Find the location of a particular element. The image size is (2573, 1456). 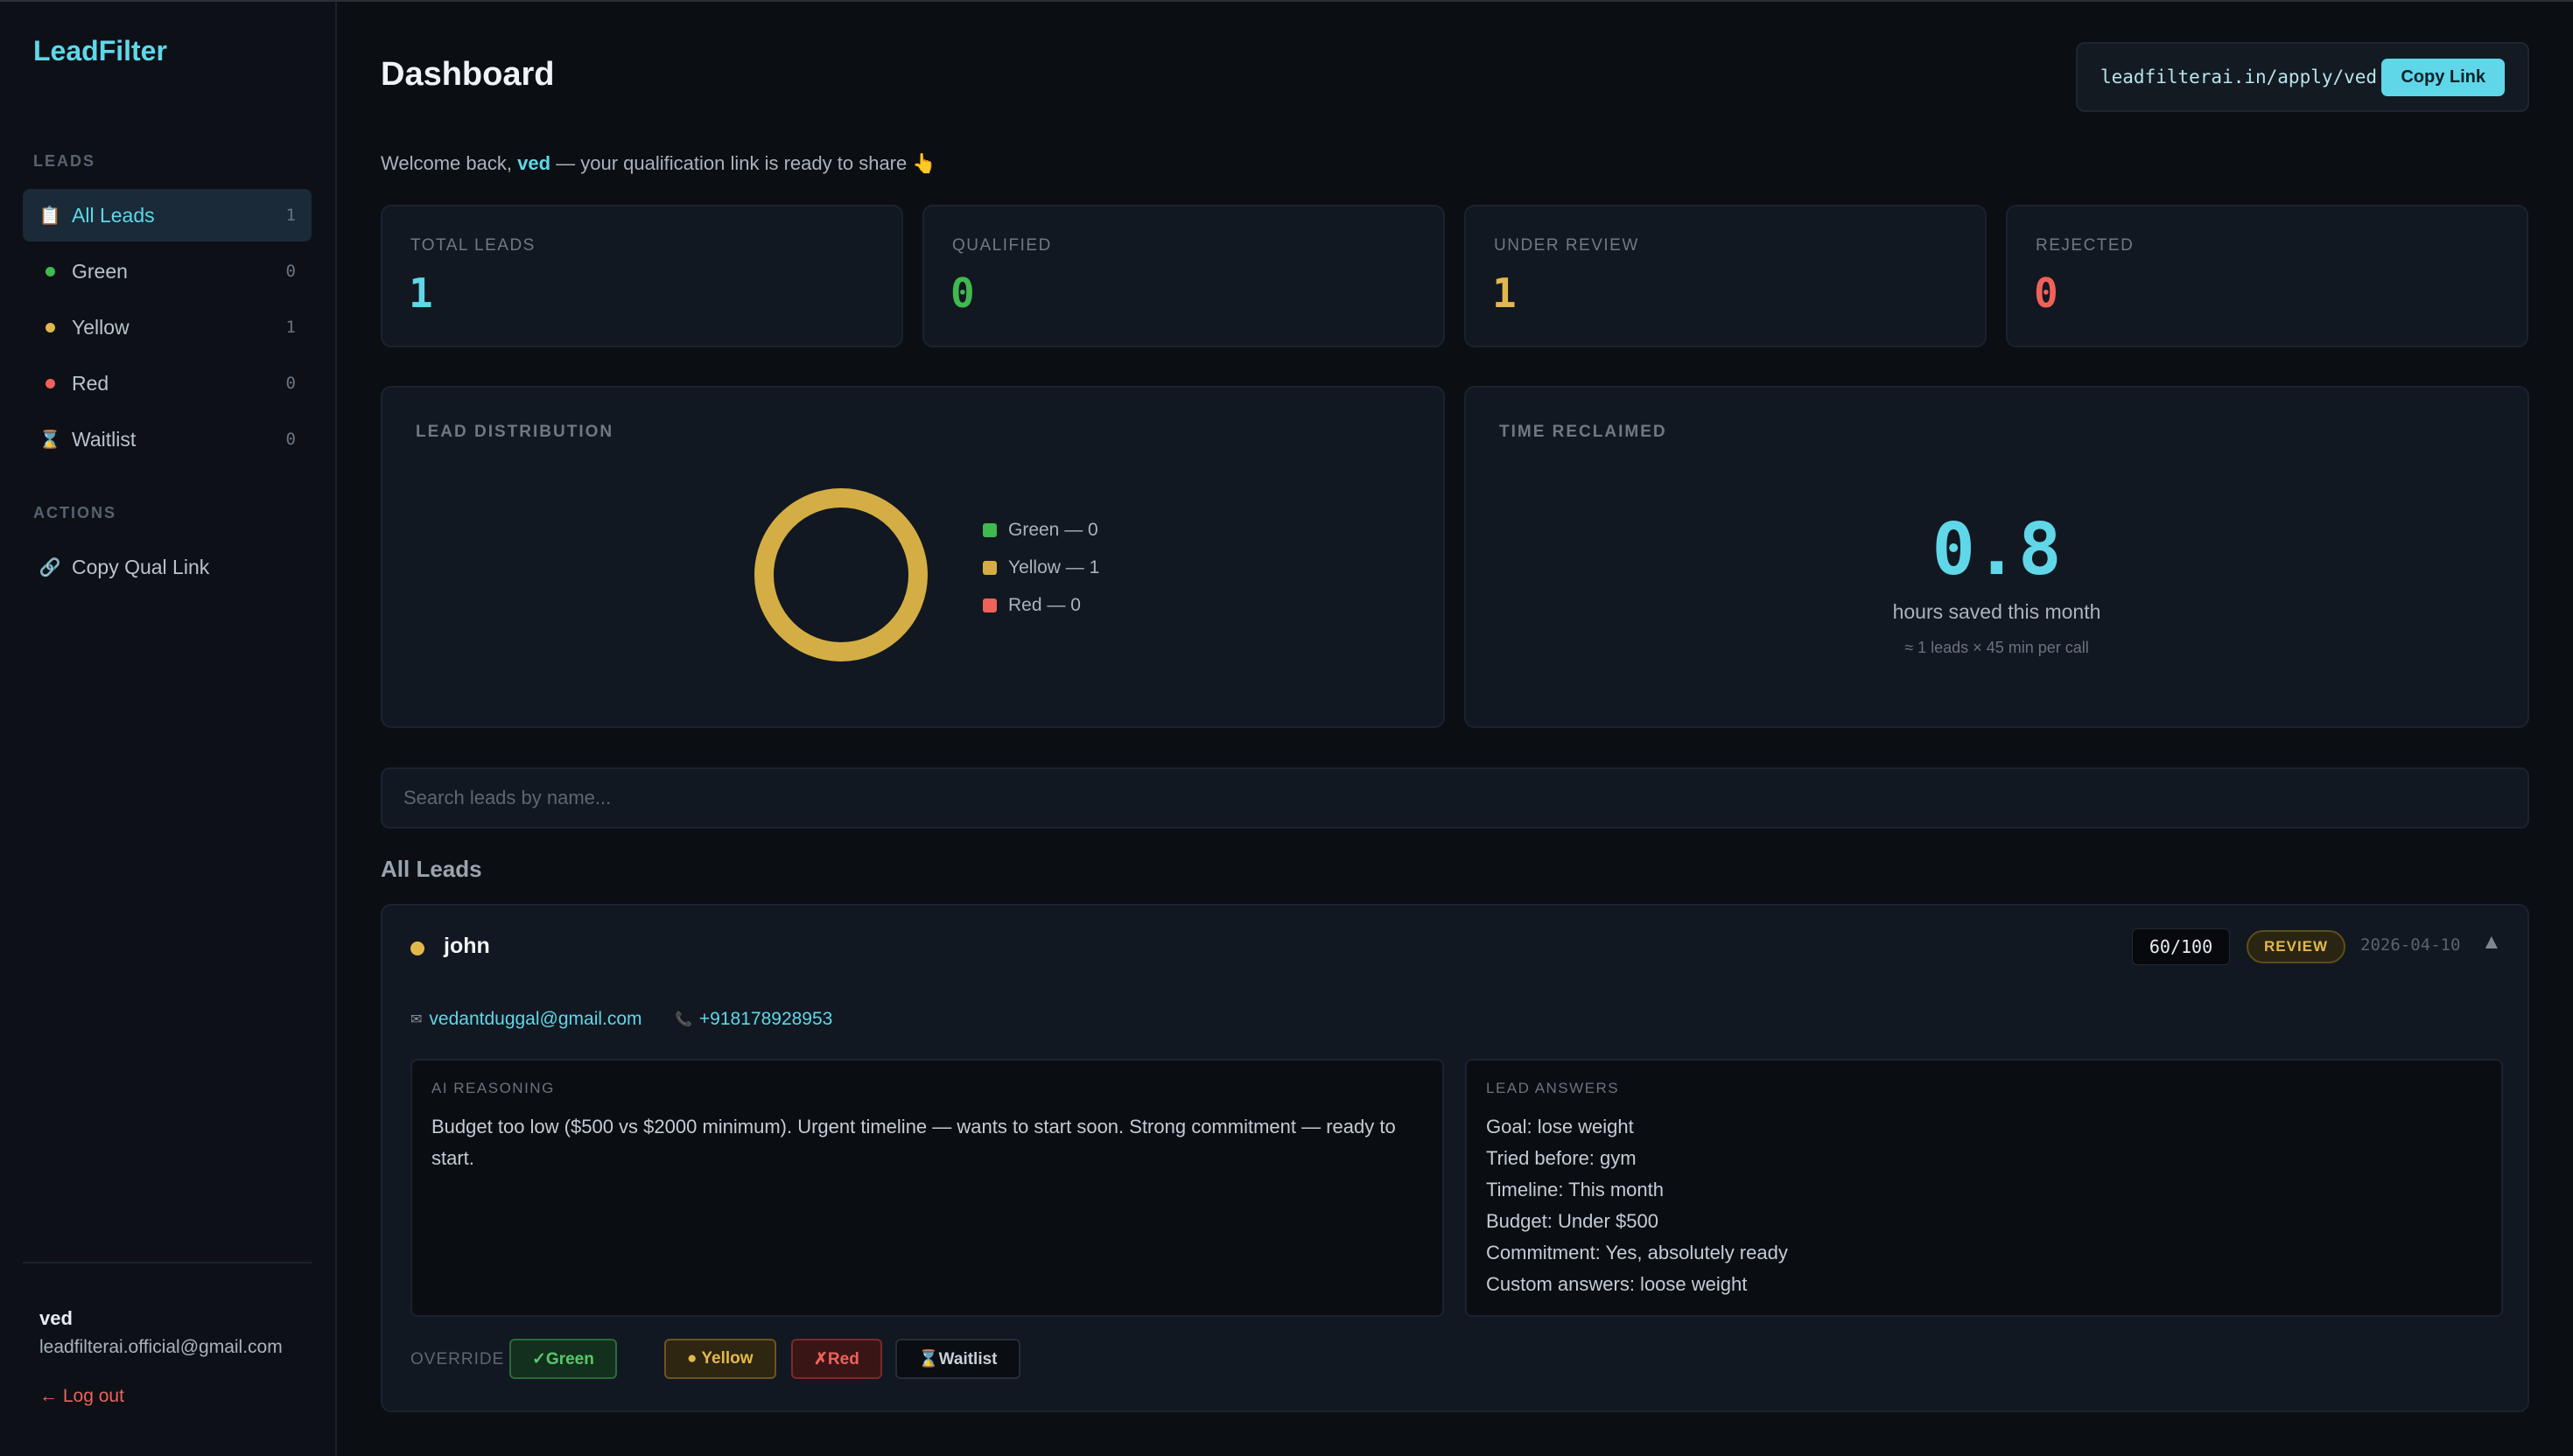

hours-saved-formula: ≈ 1 leads × 45 min per call is located at coordinates (1996, 647).